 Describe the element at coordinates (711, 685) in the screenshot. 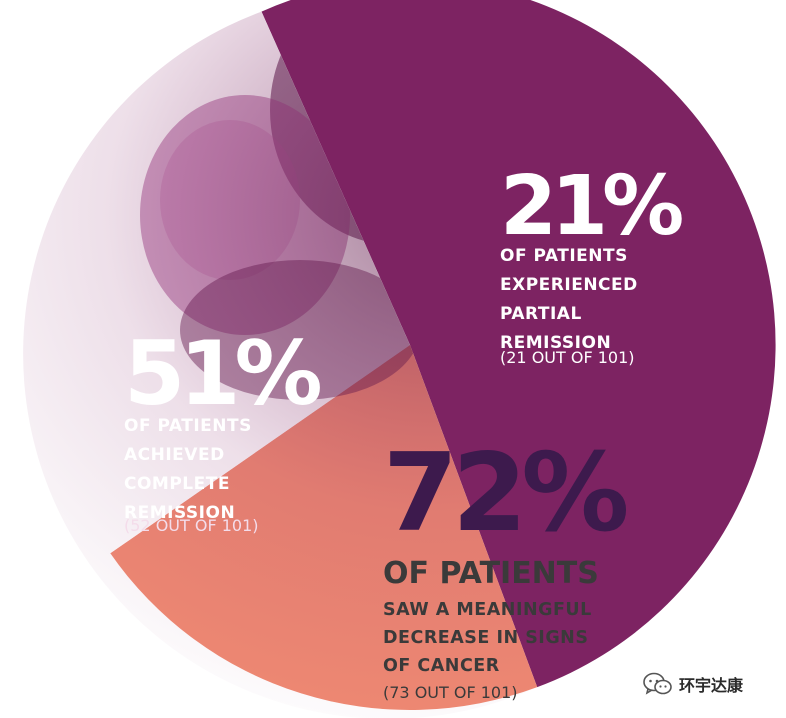

I see `watermark-text: 环宇达康` at that location.